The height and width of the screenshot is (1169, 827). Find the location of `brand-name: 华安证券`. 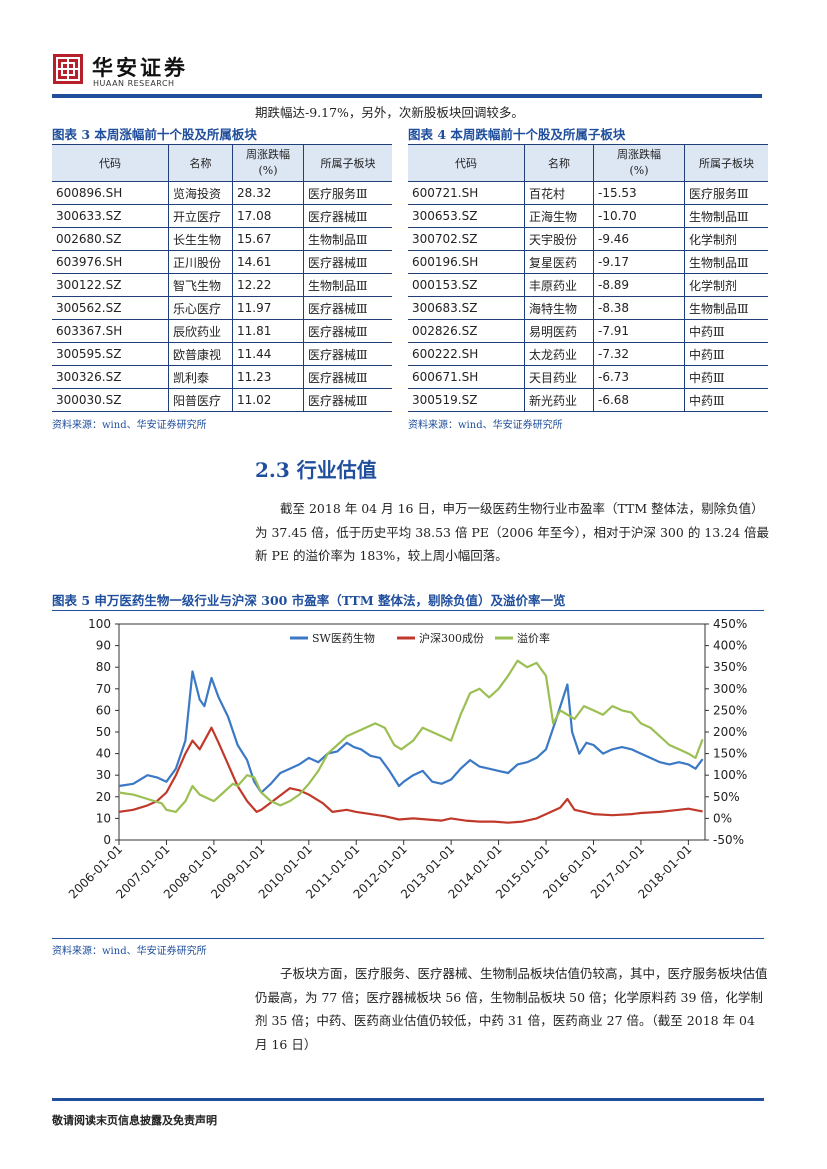

brand-name: 华安证券 is located at coordinates (140, 67).